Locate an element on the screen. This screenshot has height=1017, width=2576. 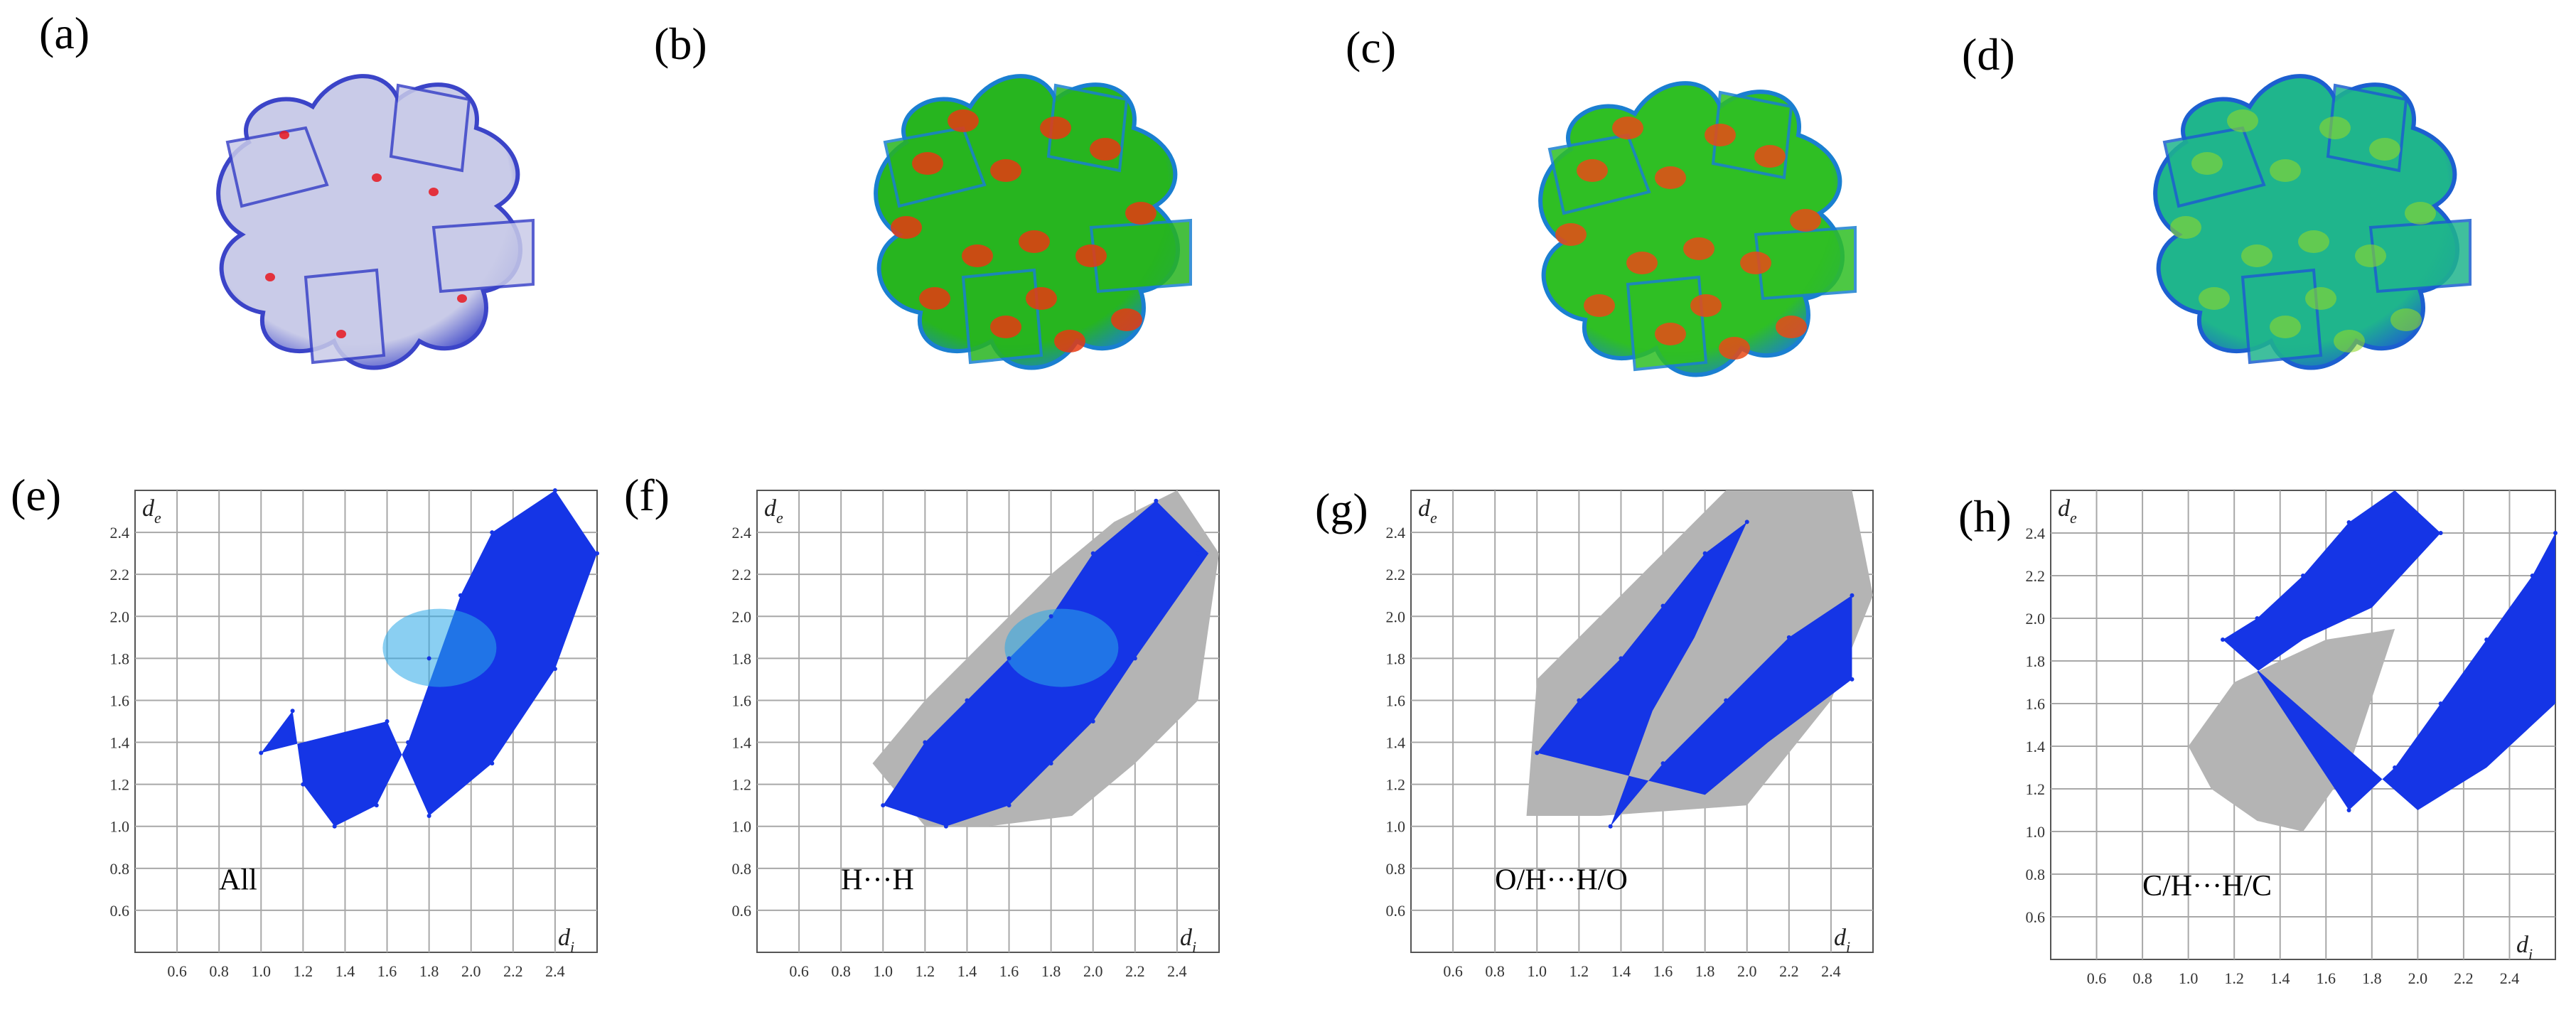
y-tick-label: 0.6 is located at coordinates (1396, 911).